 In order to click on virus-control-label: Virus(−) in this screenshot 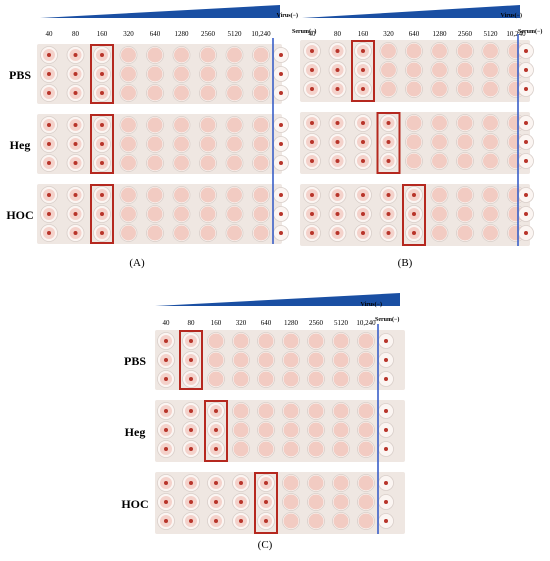, I will do `click(511, 15)`.